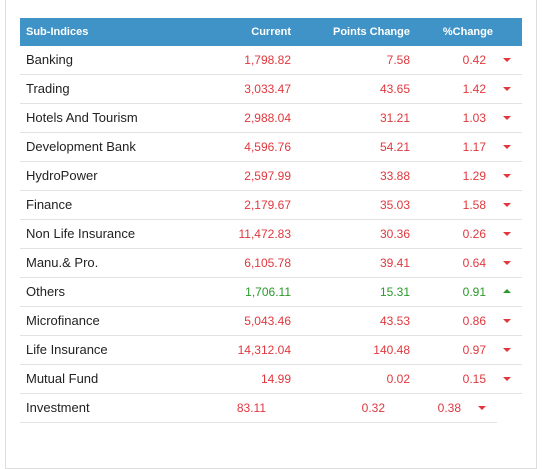 This screenshot has height=469, width=544. I want to click on cell-value: 0.32, so click(373, 408).